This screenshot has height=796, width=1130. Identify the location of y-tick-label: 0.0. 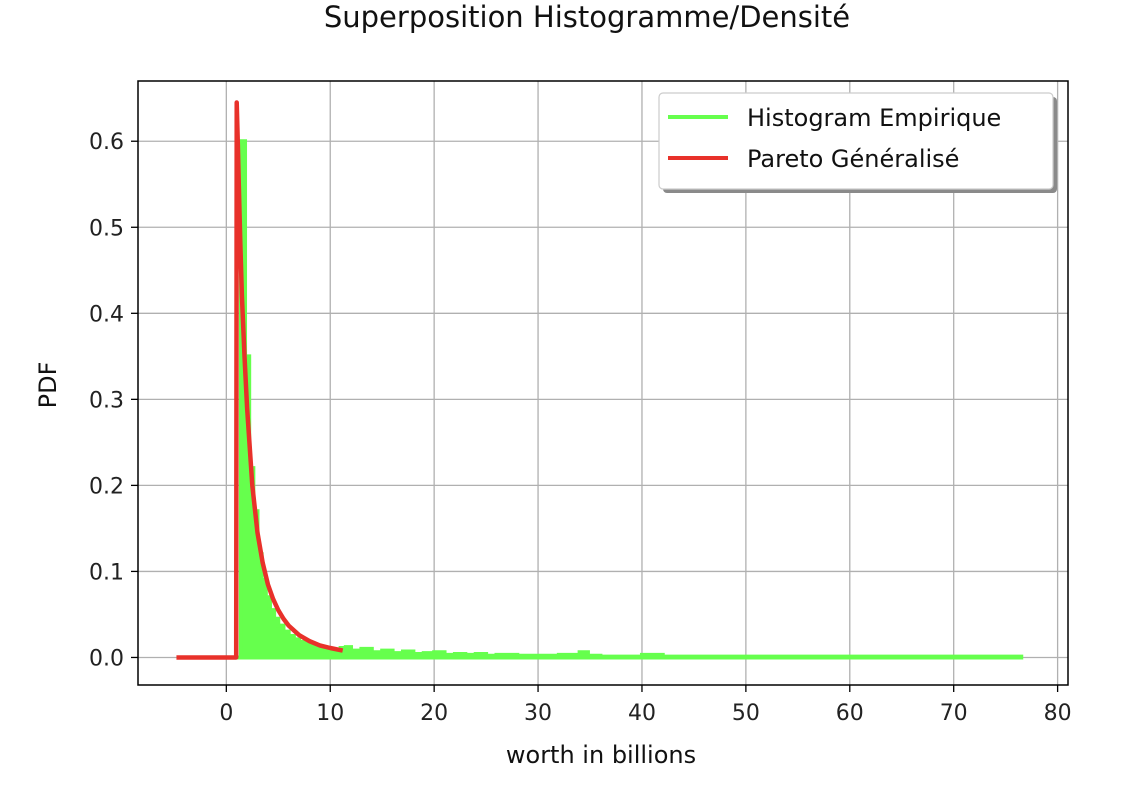
(106, 658).